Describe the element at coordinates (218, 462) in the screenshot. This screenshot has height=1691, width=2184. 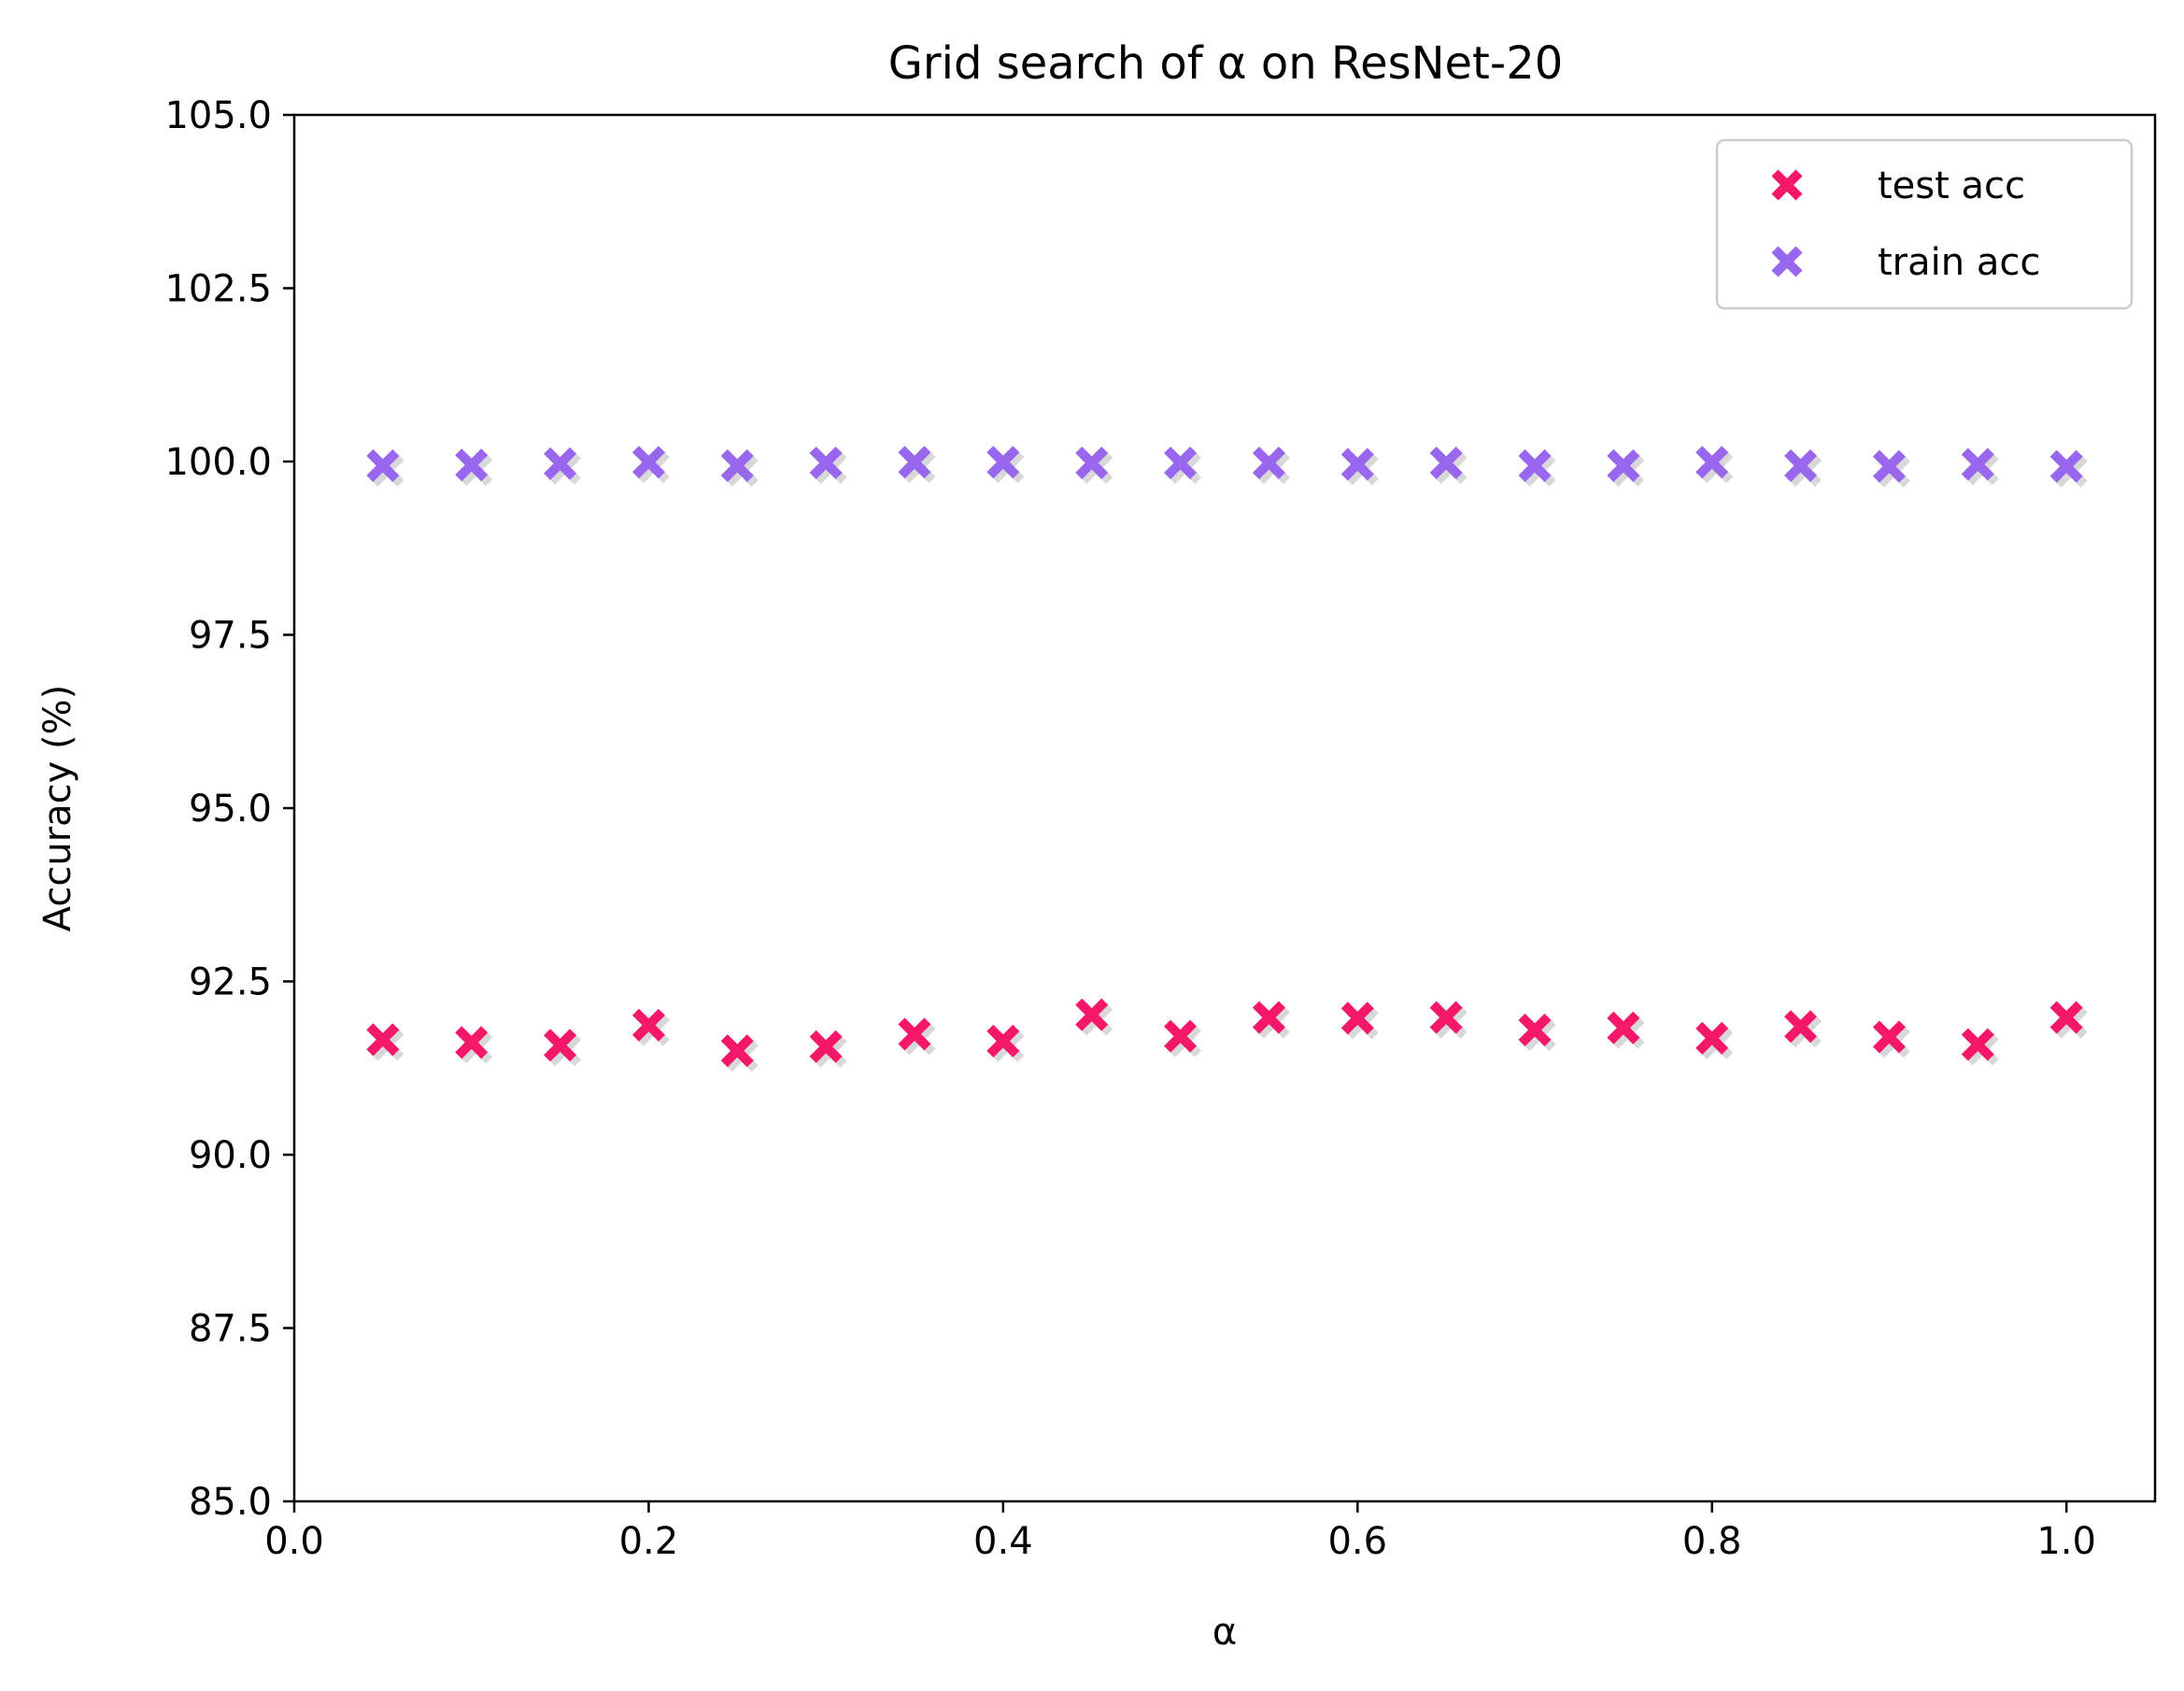
I see `y-tick-label: 100.0` at that location.